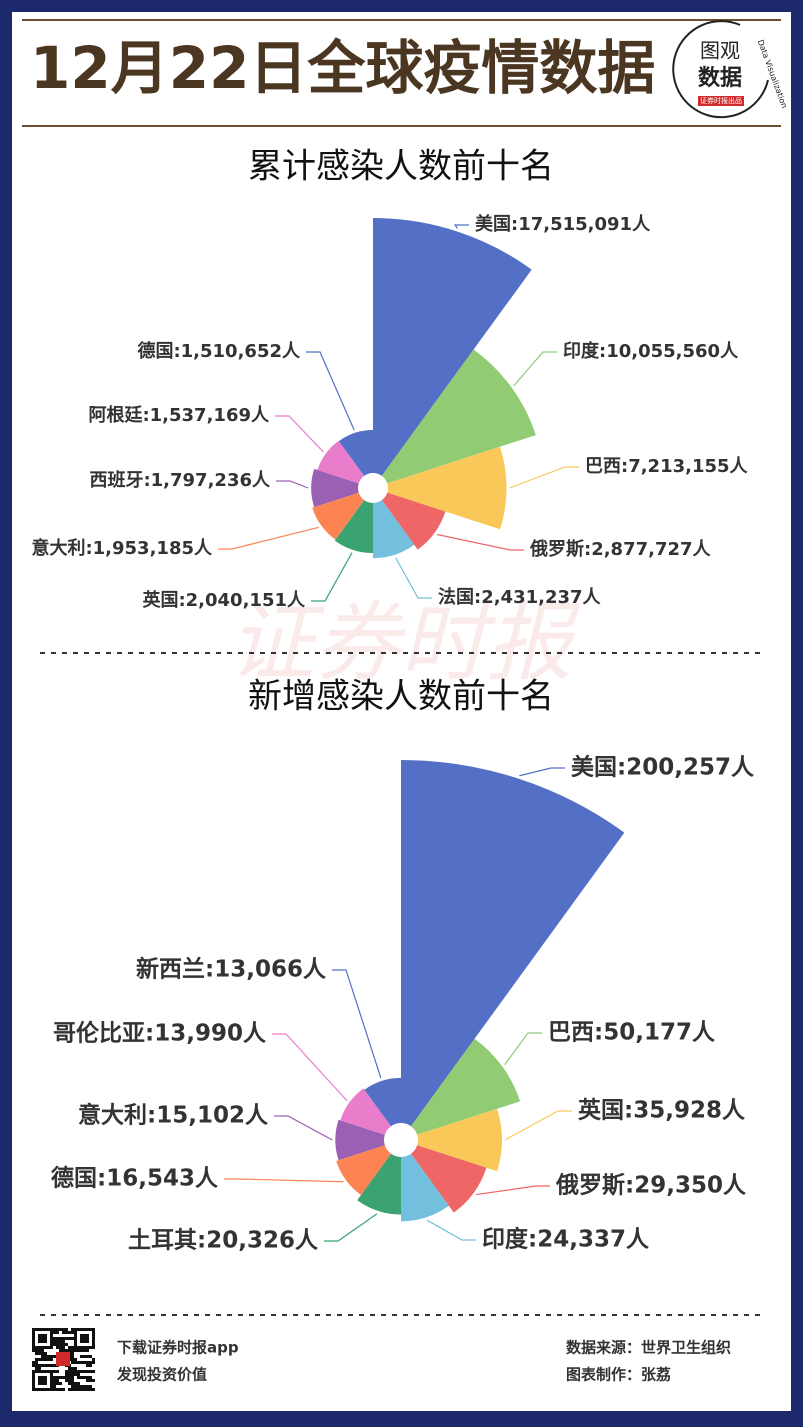  Describe the element at coordinates (179, 415) in the screenshot. I see `data-label: 阿根廷:1,537,169人` at that location.